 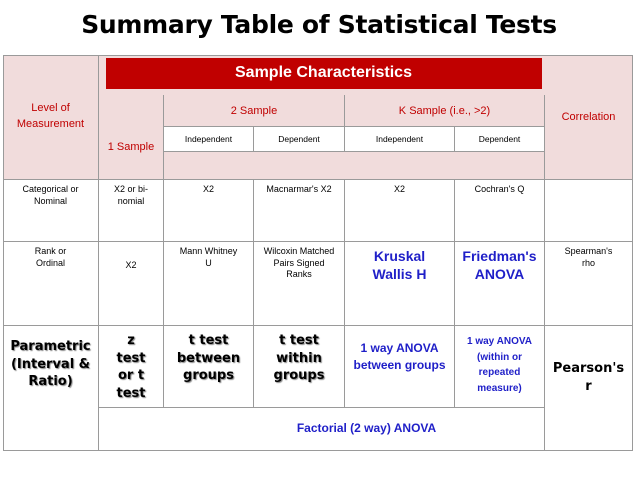 What do you see at coordinates (366, 428) in the screenshot?
I see `factorial-anova-test: Factorial (2 way) ANOVA` at bounding box center [366, 428].